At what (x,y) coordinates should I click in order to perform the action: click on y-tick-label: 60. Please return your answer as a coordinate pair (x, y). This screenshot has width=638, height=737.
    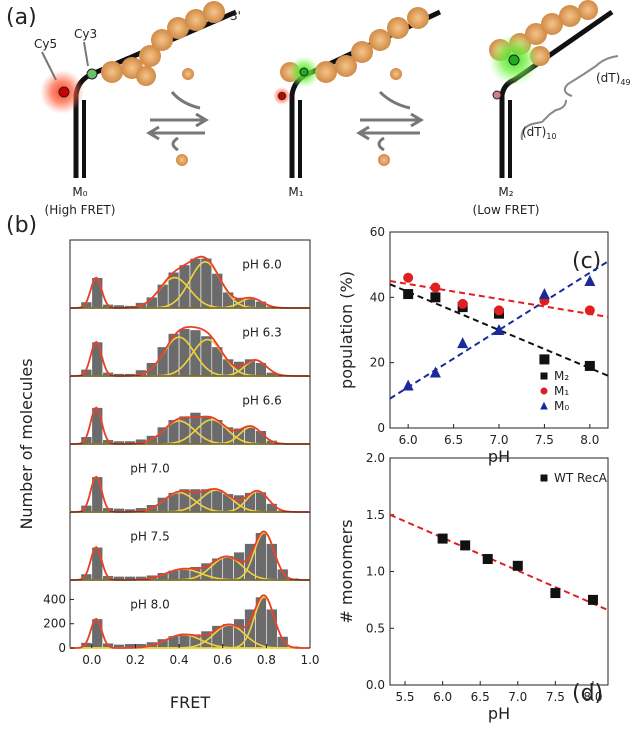
    Looking at the image, I should click on (377, 232).